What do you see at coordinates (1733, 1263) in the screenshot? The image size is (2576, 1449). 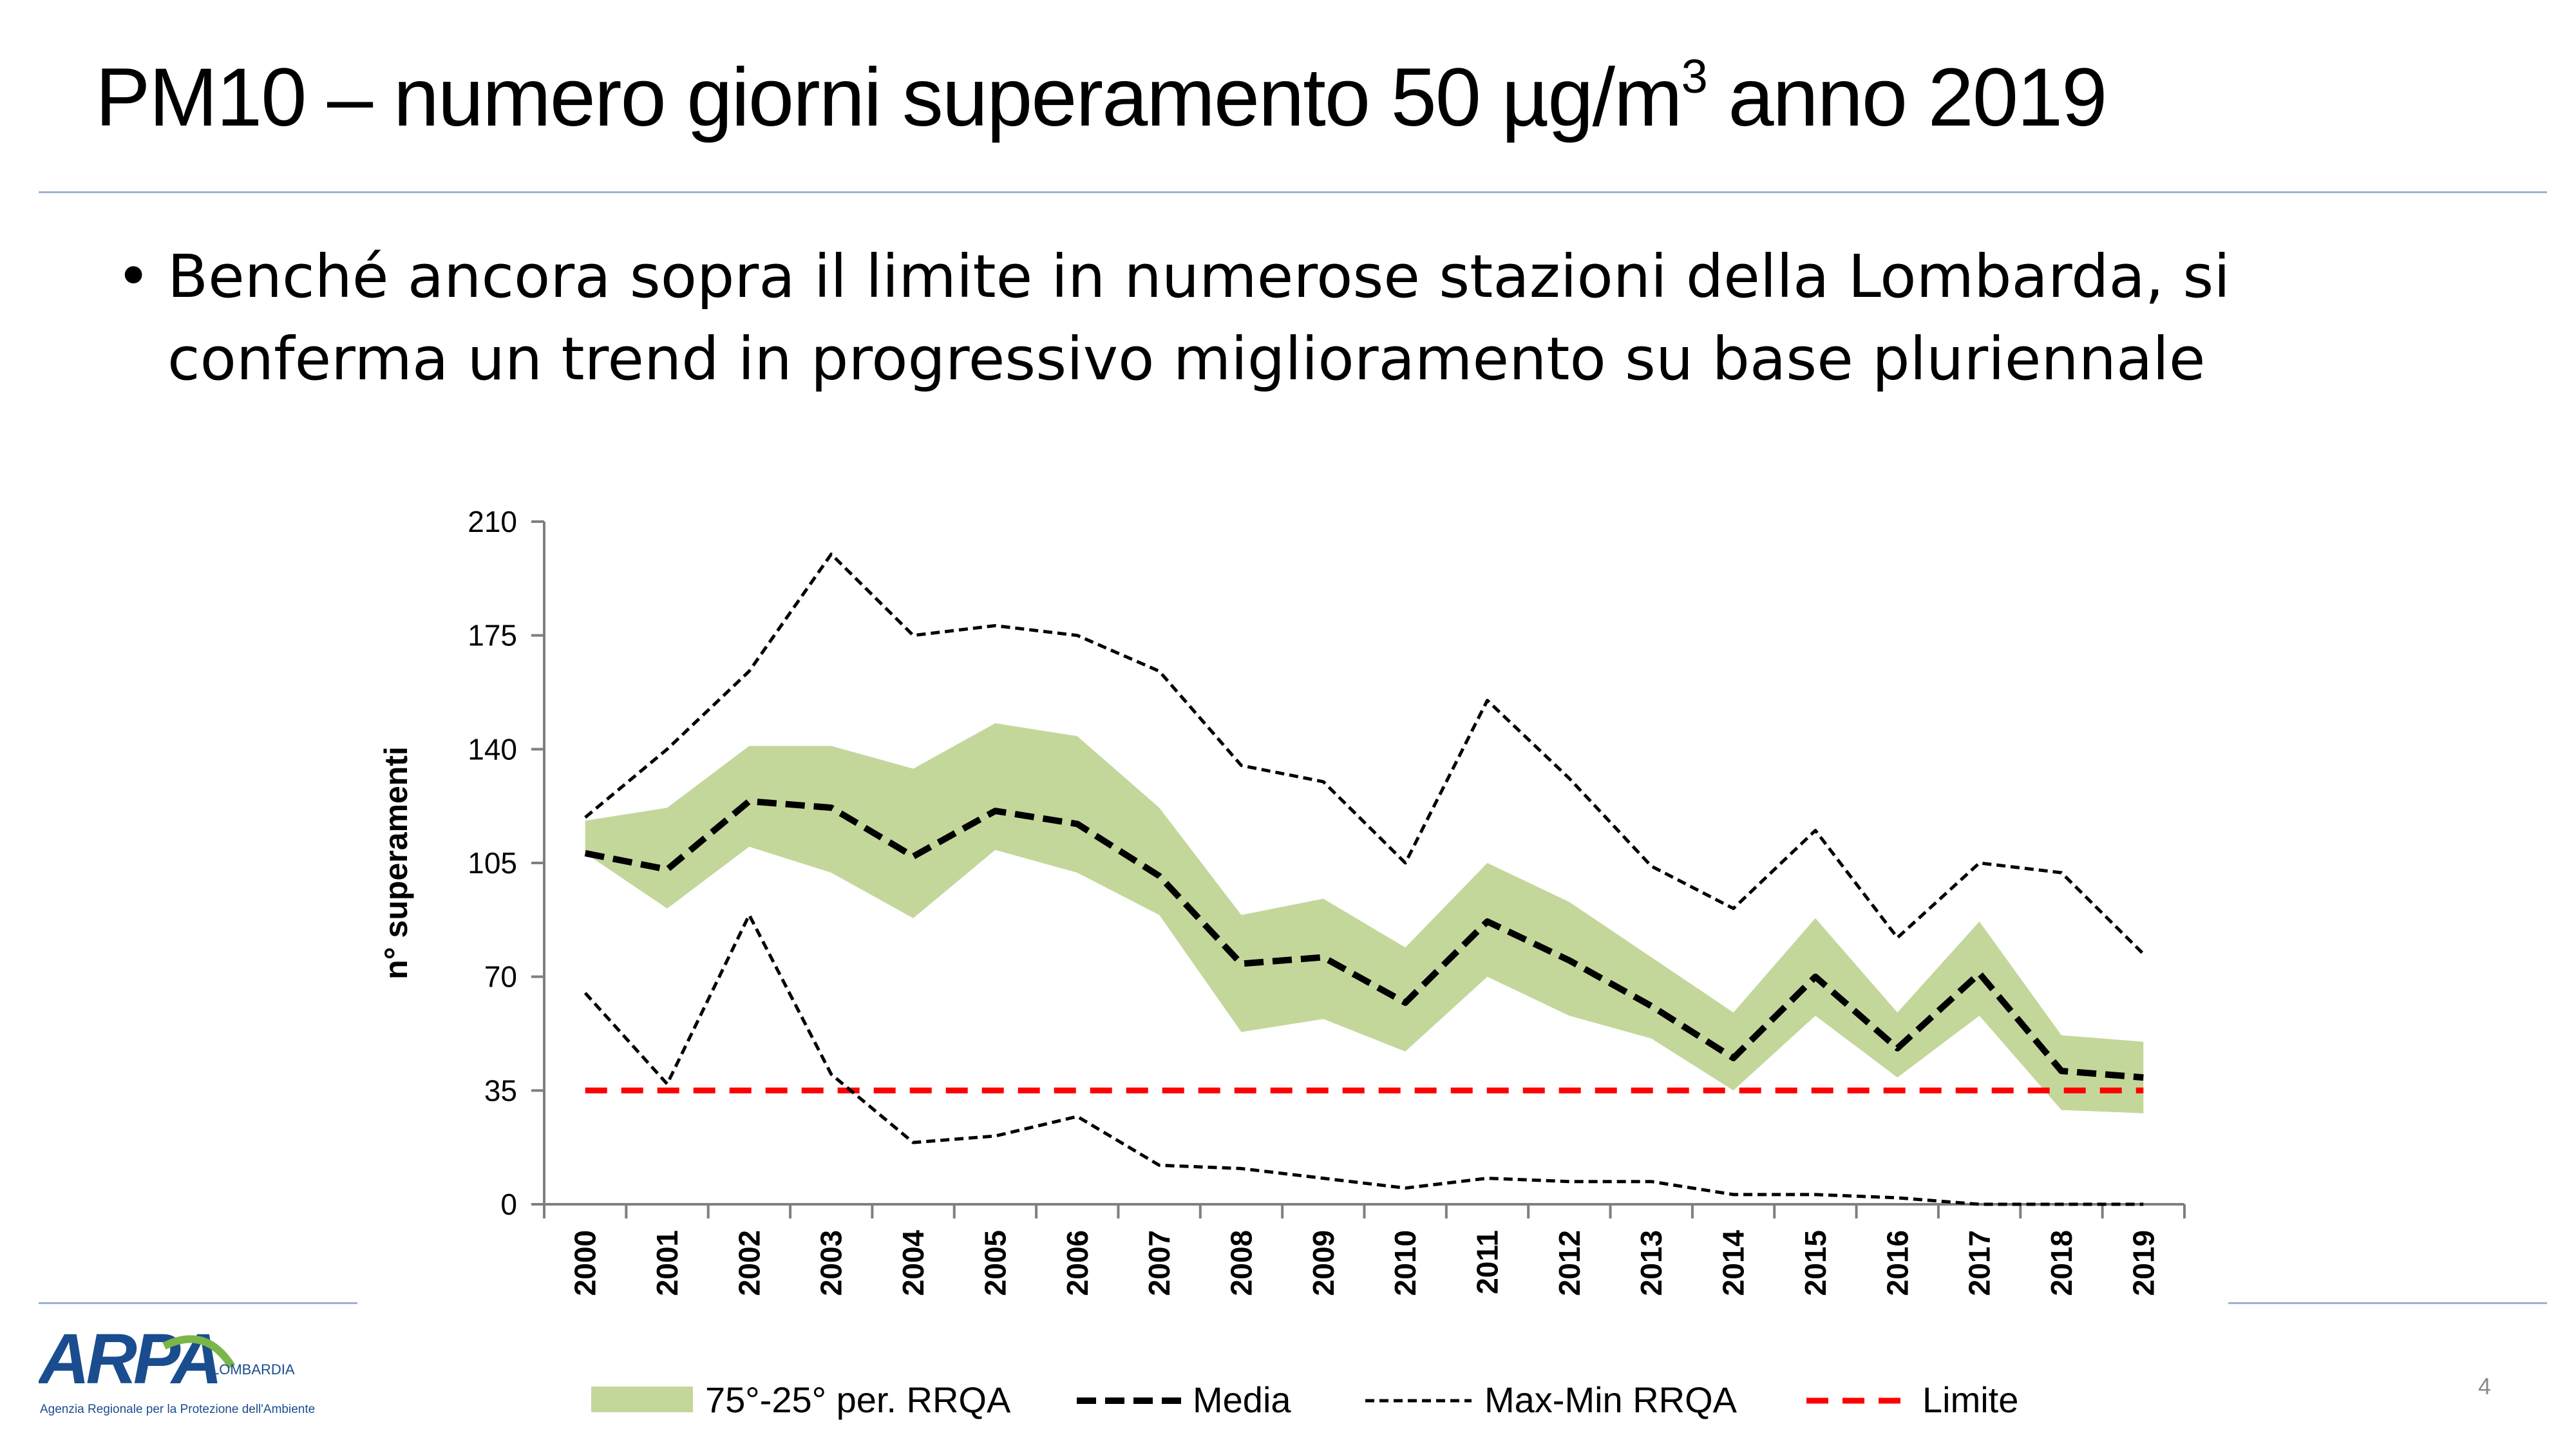 I see `x-tick-label: 2014` at bounding box center [1733, 1263].